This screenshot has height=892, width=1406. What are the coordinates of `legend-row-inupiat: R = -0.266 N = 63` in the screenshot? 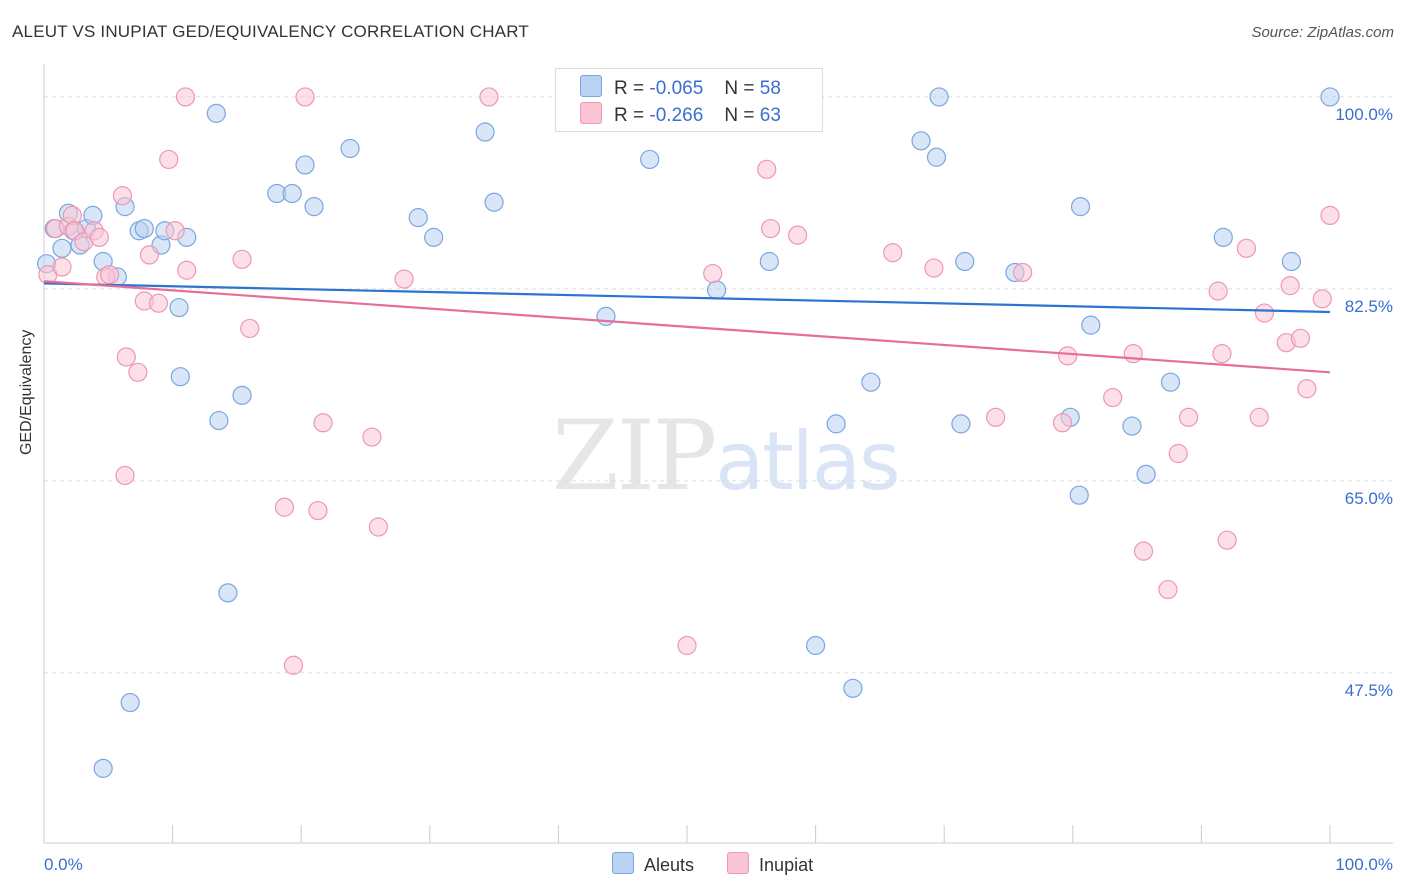 It's located at (680, 114).